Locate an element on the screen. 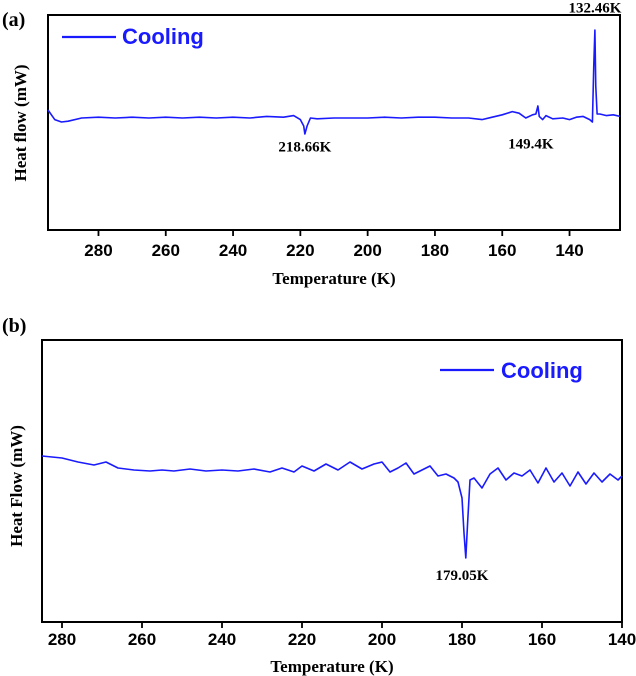  panel-b-x-tick-label-240: 240 is located at coordinates (222, 639).